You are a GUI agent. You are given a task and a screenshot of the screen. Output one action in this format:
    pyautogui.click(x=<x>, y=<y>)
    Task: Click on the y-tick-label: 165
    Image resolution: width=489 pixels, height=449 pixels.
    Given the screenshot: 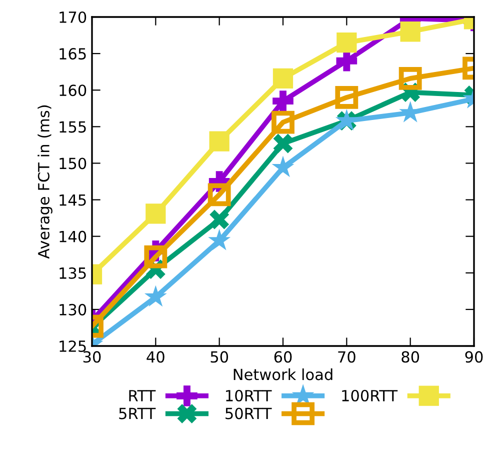 What is the action you would take?
    pyautogui.click(x=73, y=54)
    